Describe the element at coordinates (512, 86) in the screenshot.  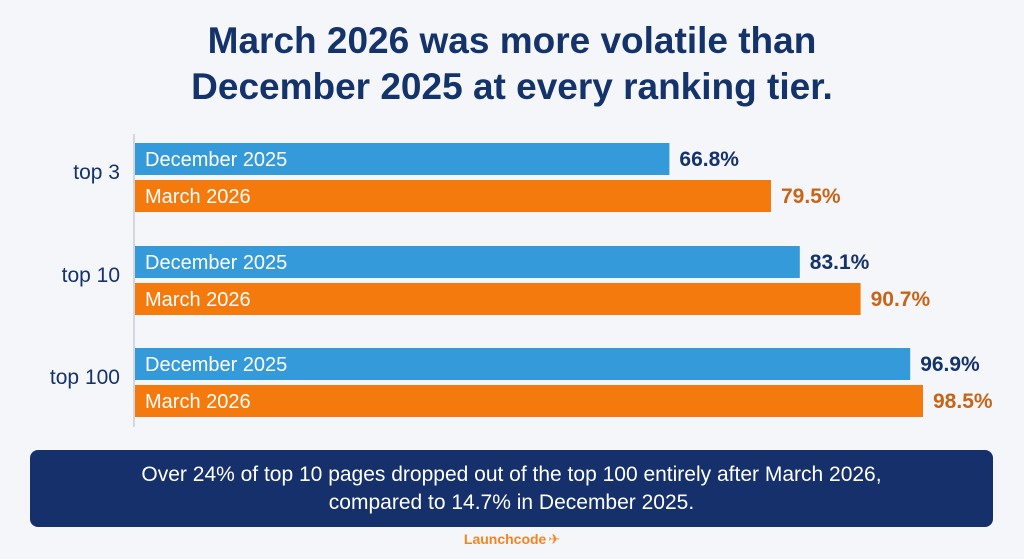
I see `chart-title-line-2: December 2025 at every ranking tier.` at that location.